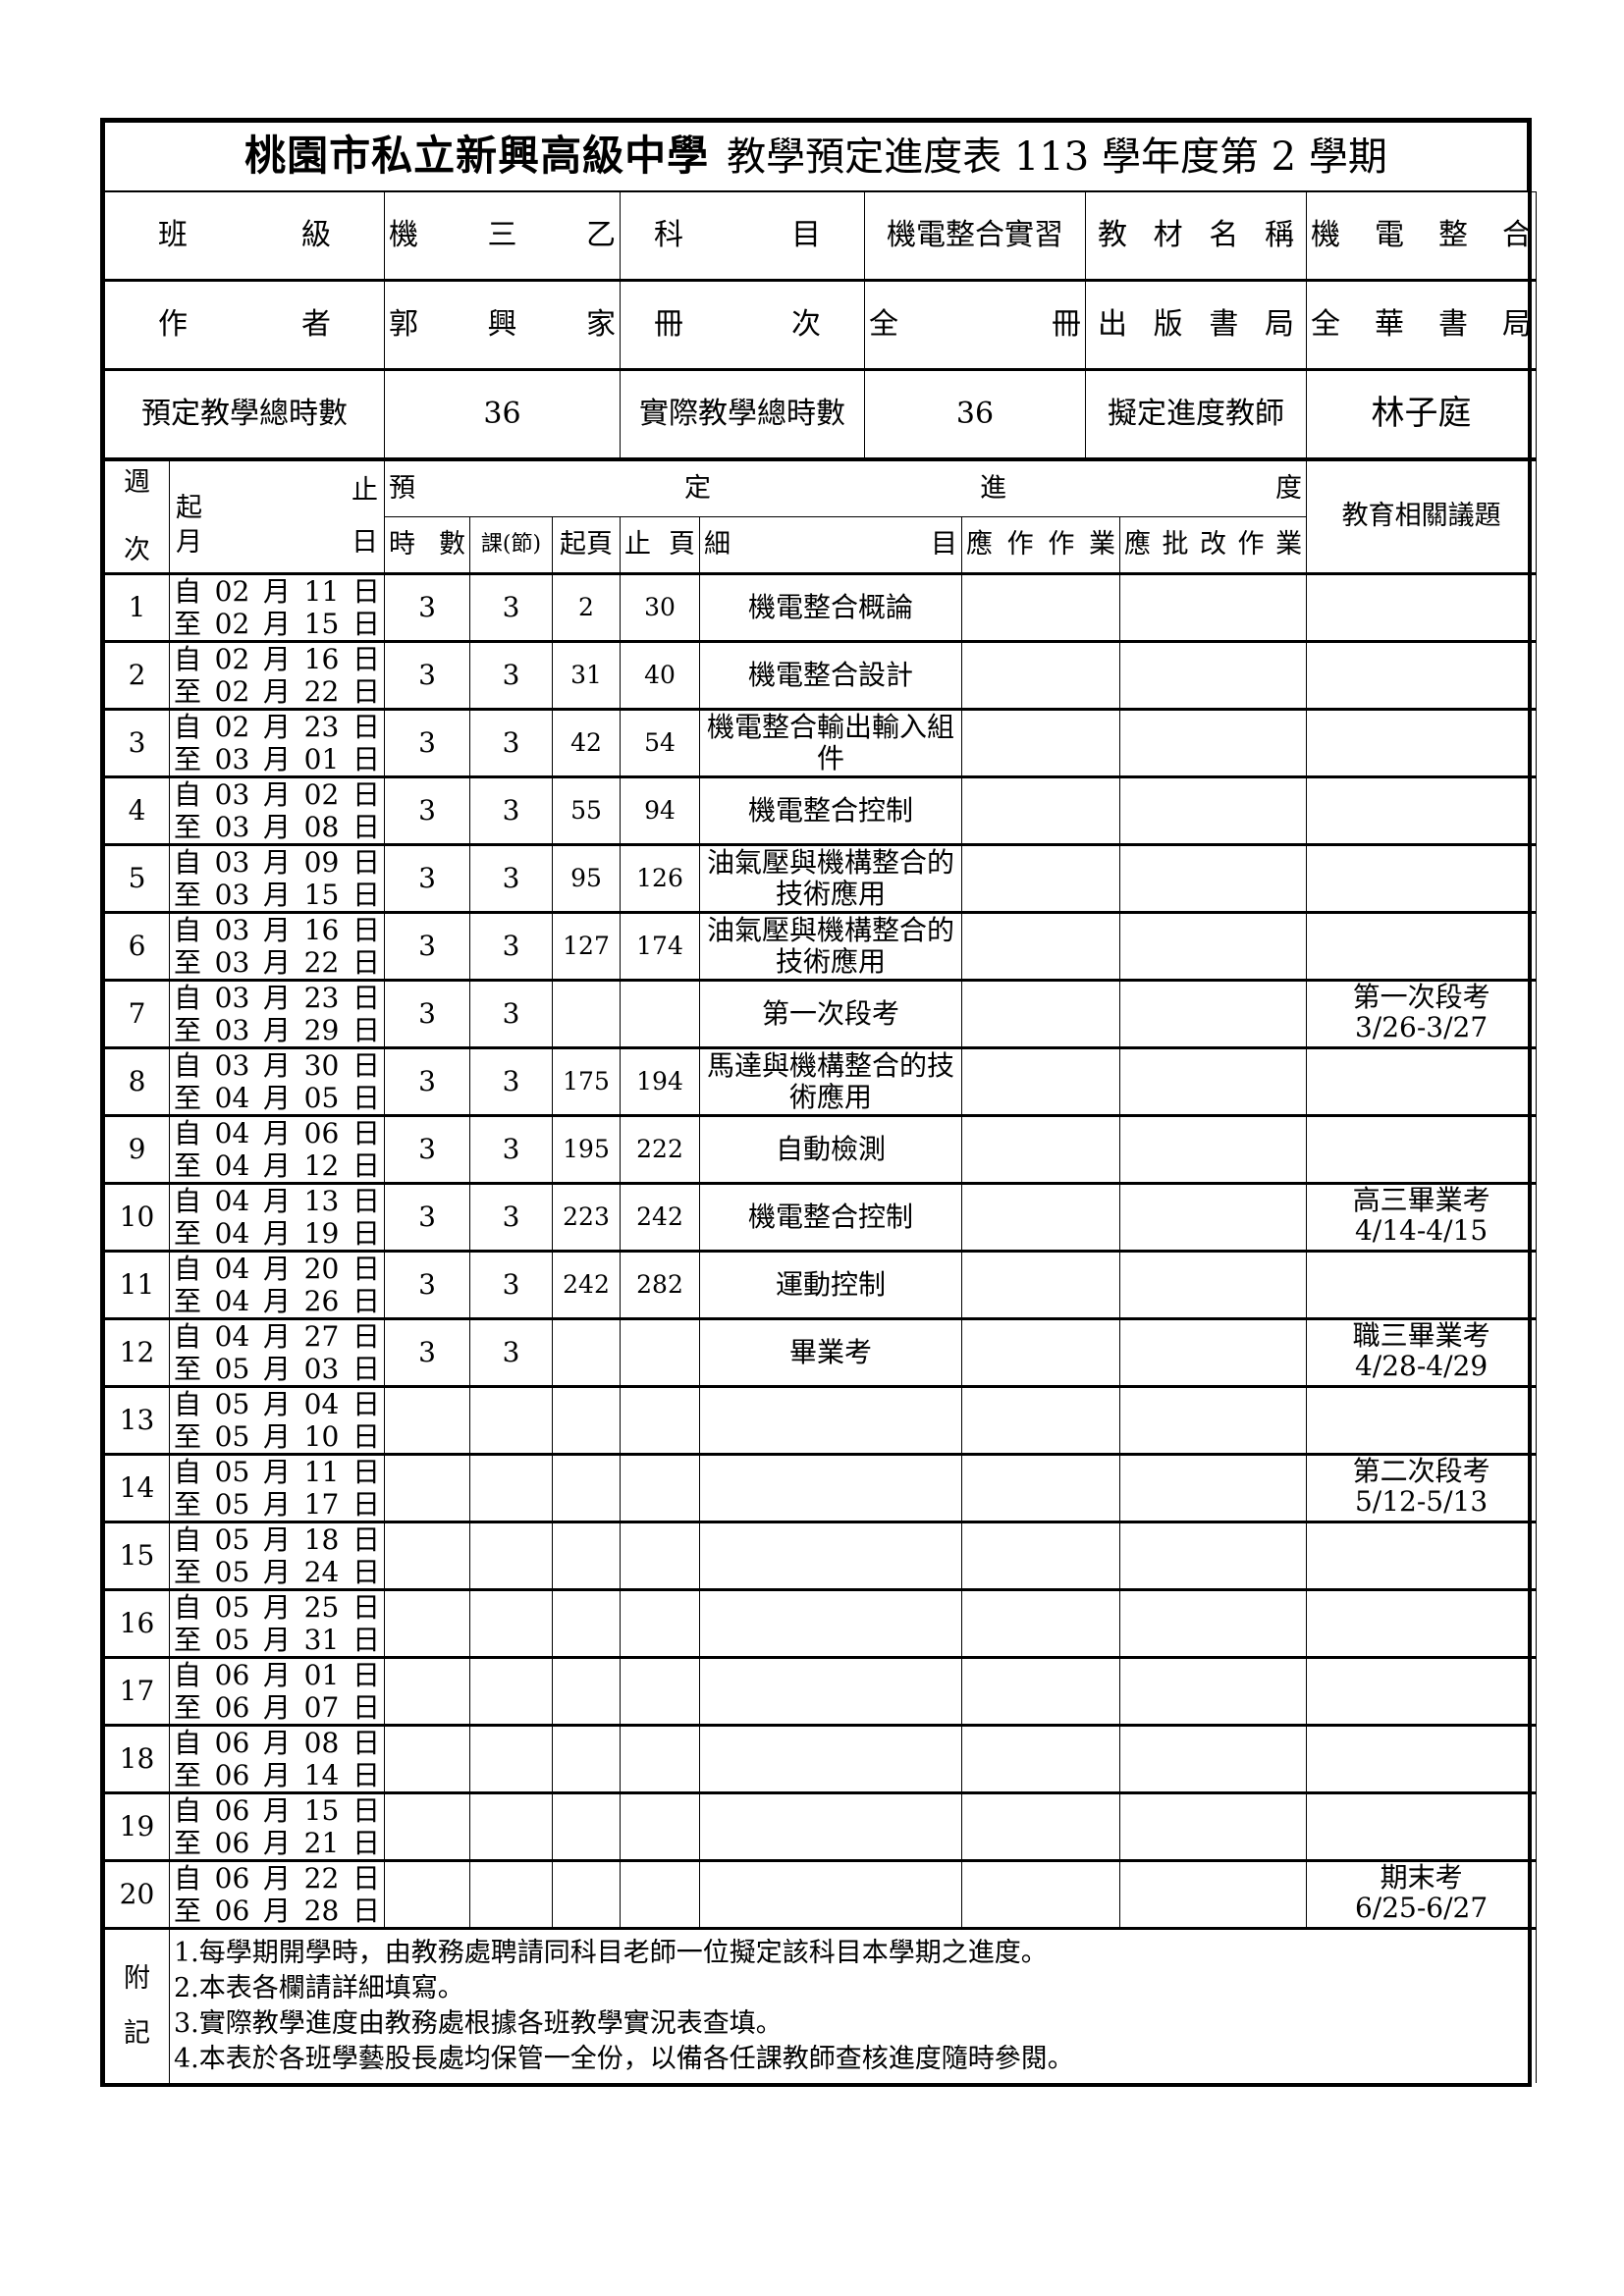 Image resolution: width=1624 pixels, height=2296 pixels. Describe the element at coordinates (137, 1014) in the screenshot. I see `week-number: 7` at that location.